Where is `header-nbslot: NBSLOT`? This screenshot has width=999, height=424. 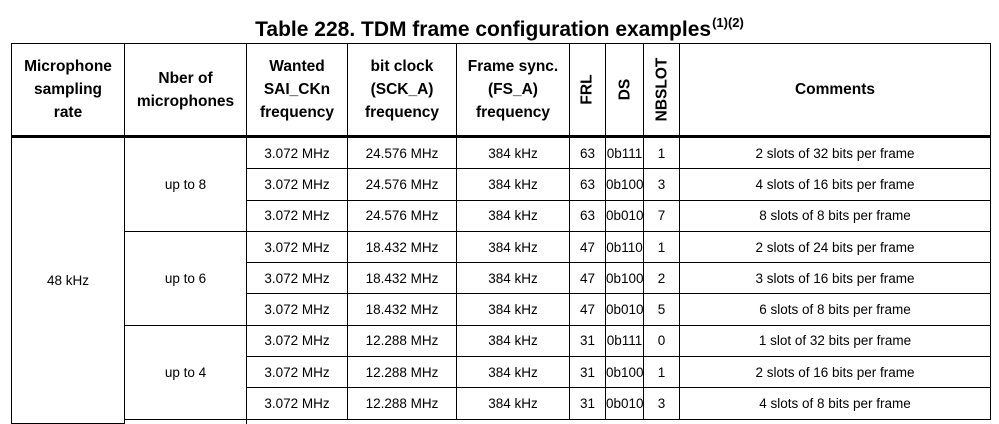 header-nbslot: NBSLOT is located at coordinates (661, 90).